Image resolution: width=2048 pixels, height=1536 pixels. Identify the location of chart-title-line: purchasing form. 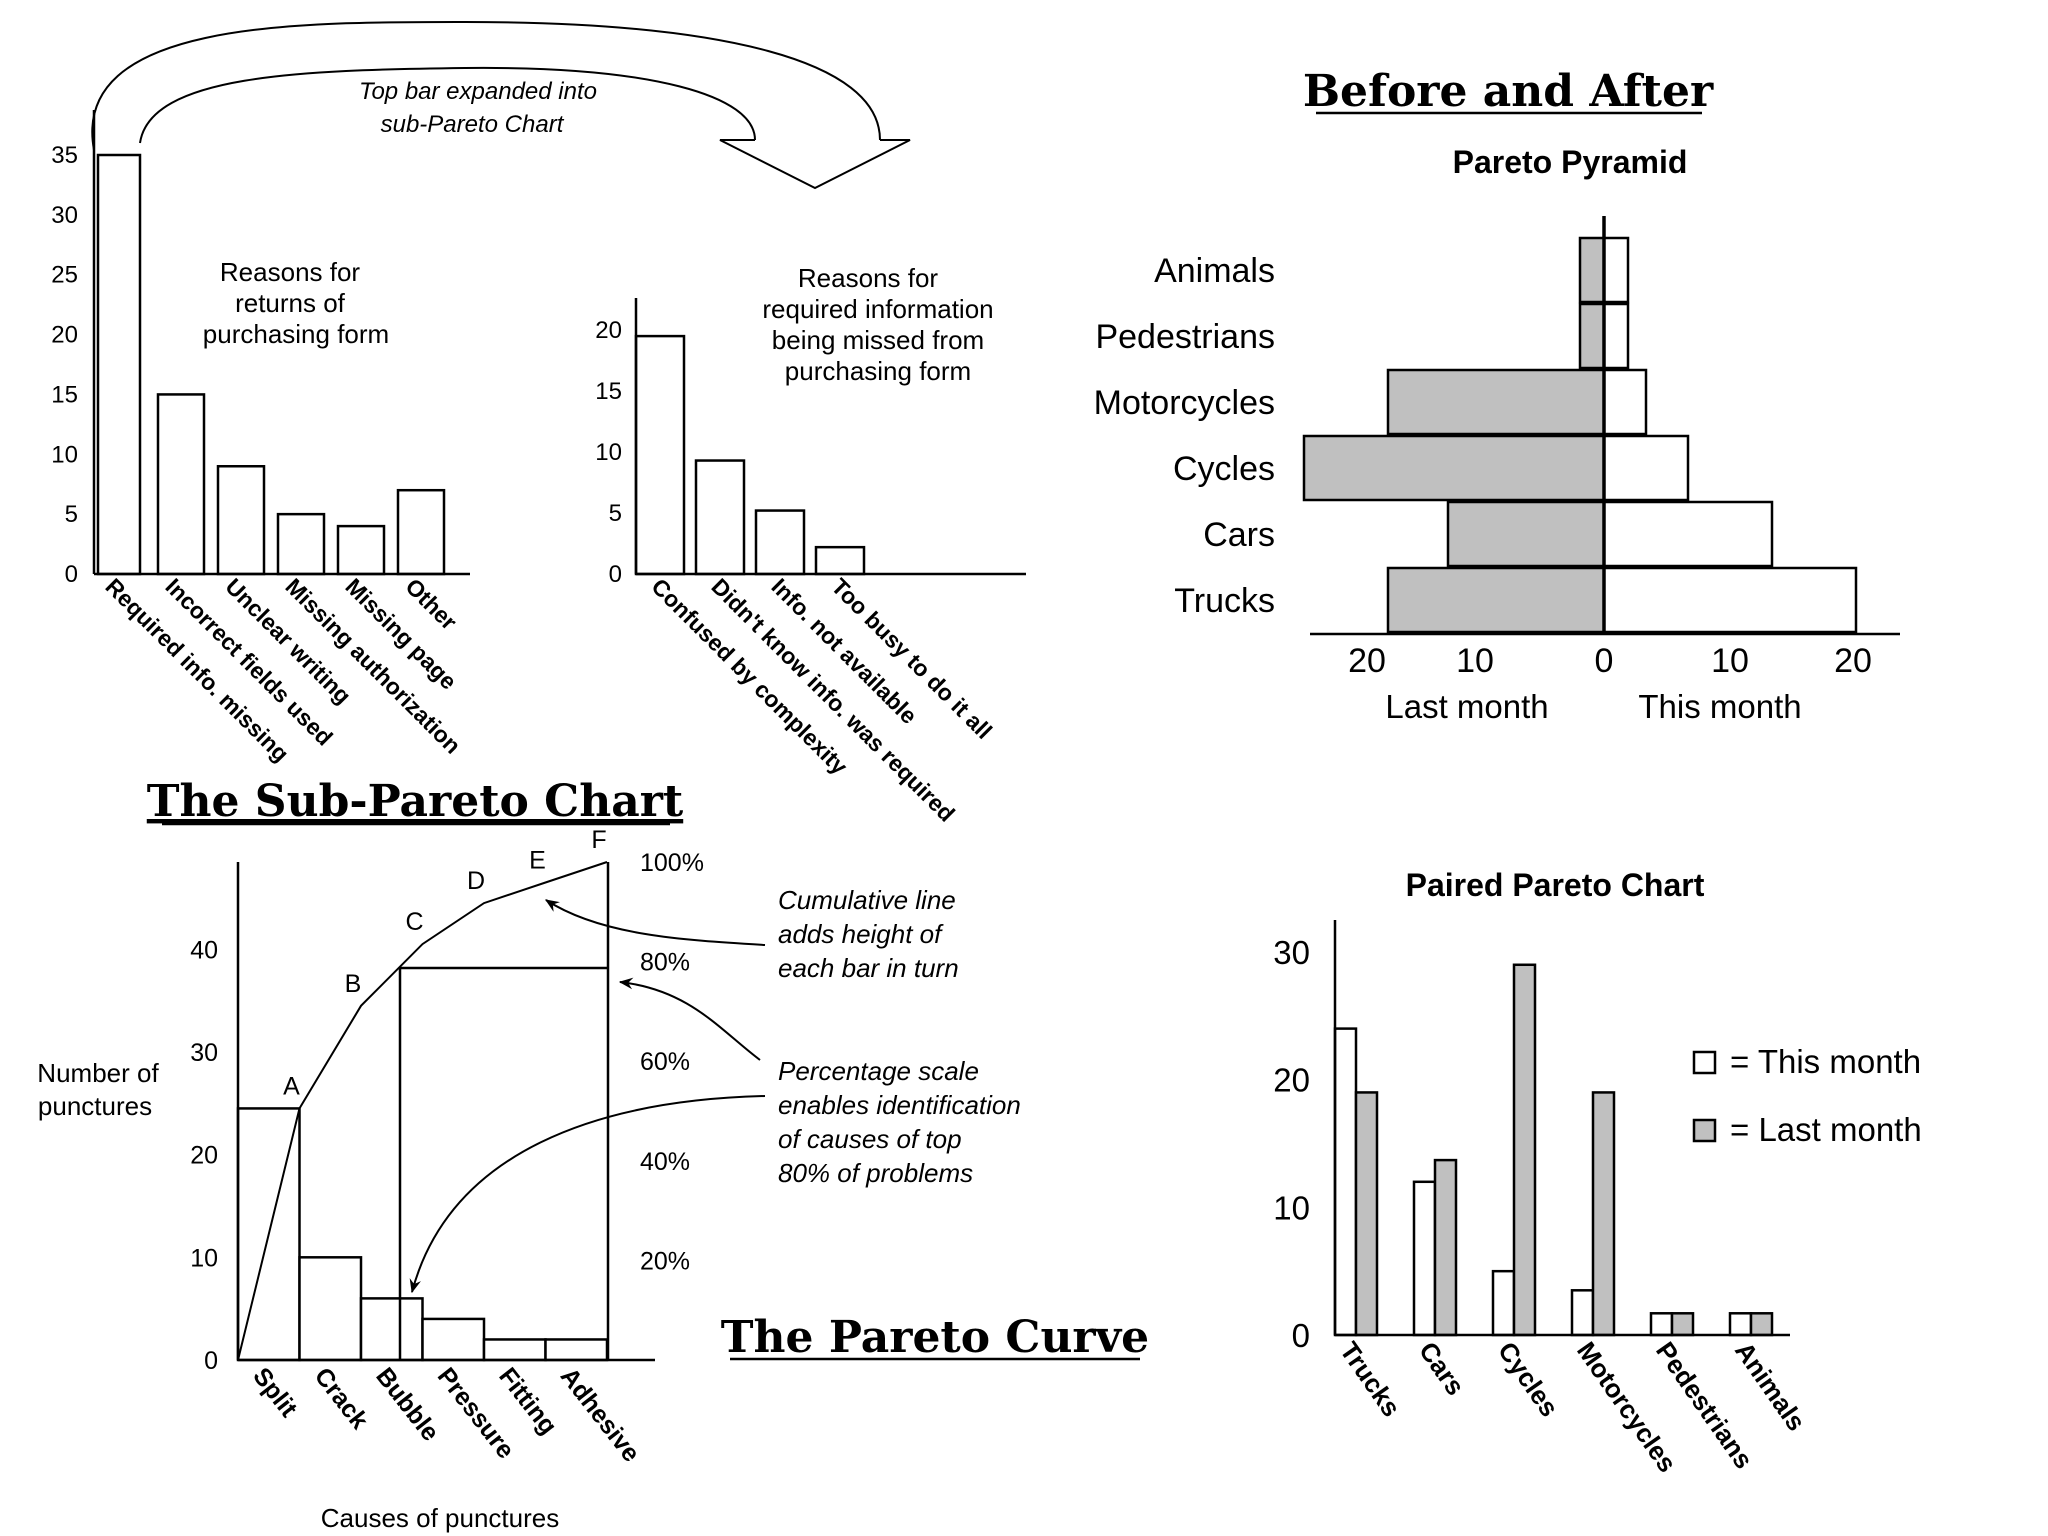
(296, 334).